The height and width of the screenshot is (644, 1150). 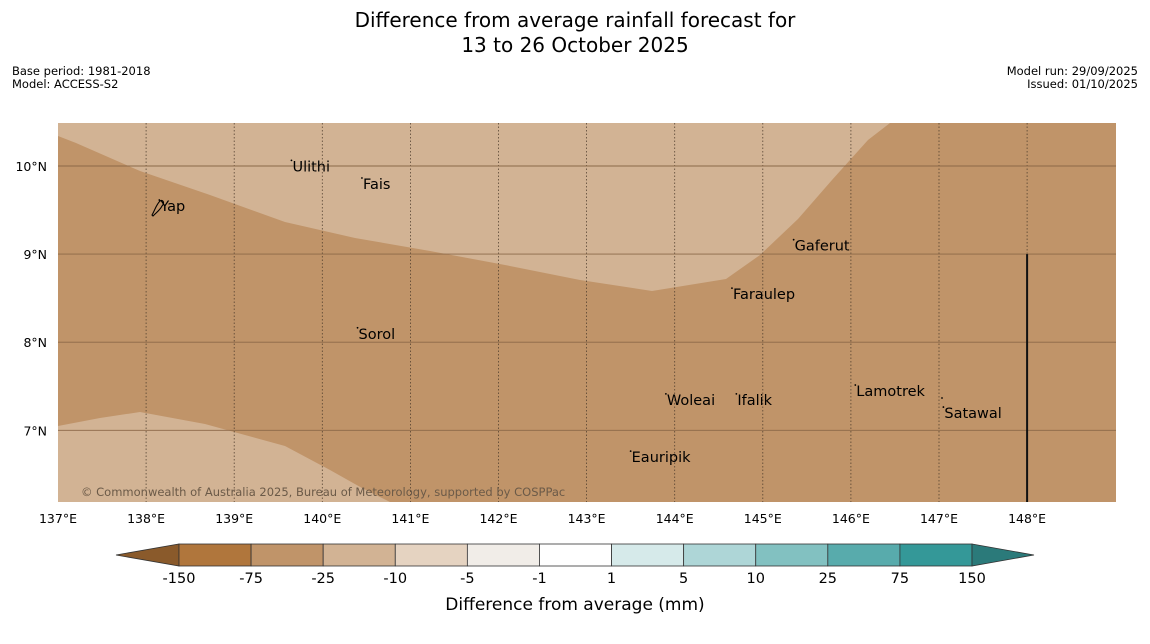 I want to click on island-marker-satawal, so click(x=943, y=407).